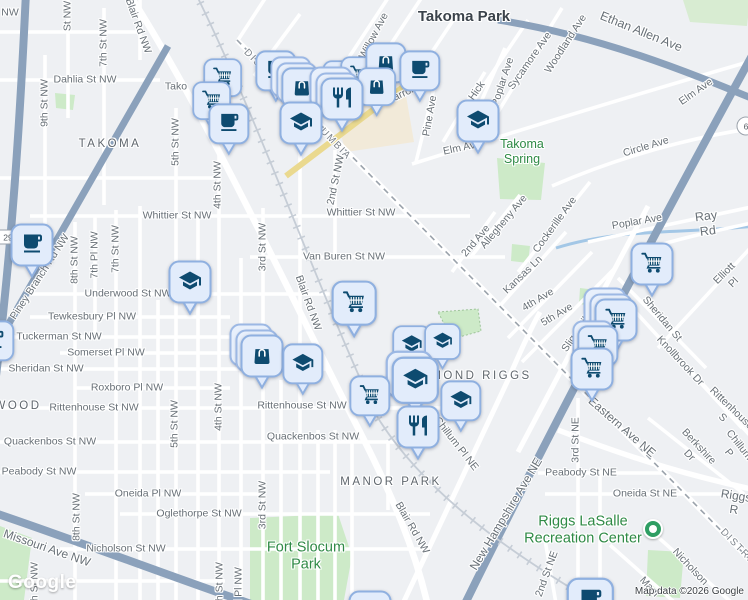 This screenshot has height=600, width=748. Describe the element at coordinates (42, 582) in the screenshot. I see `google-logo: Google` at that location.